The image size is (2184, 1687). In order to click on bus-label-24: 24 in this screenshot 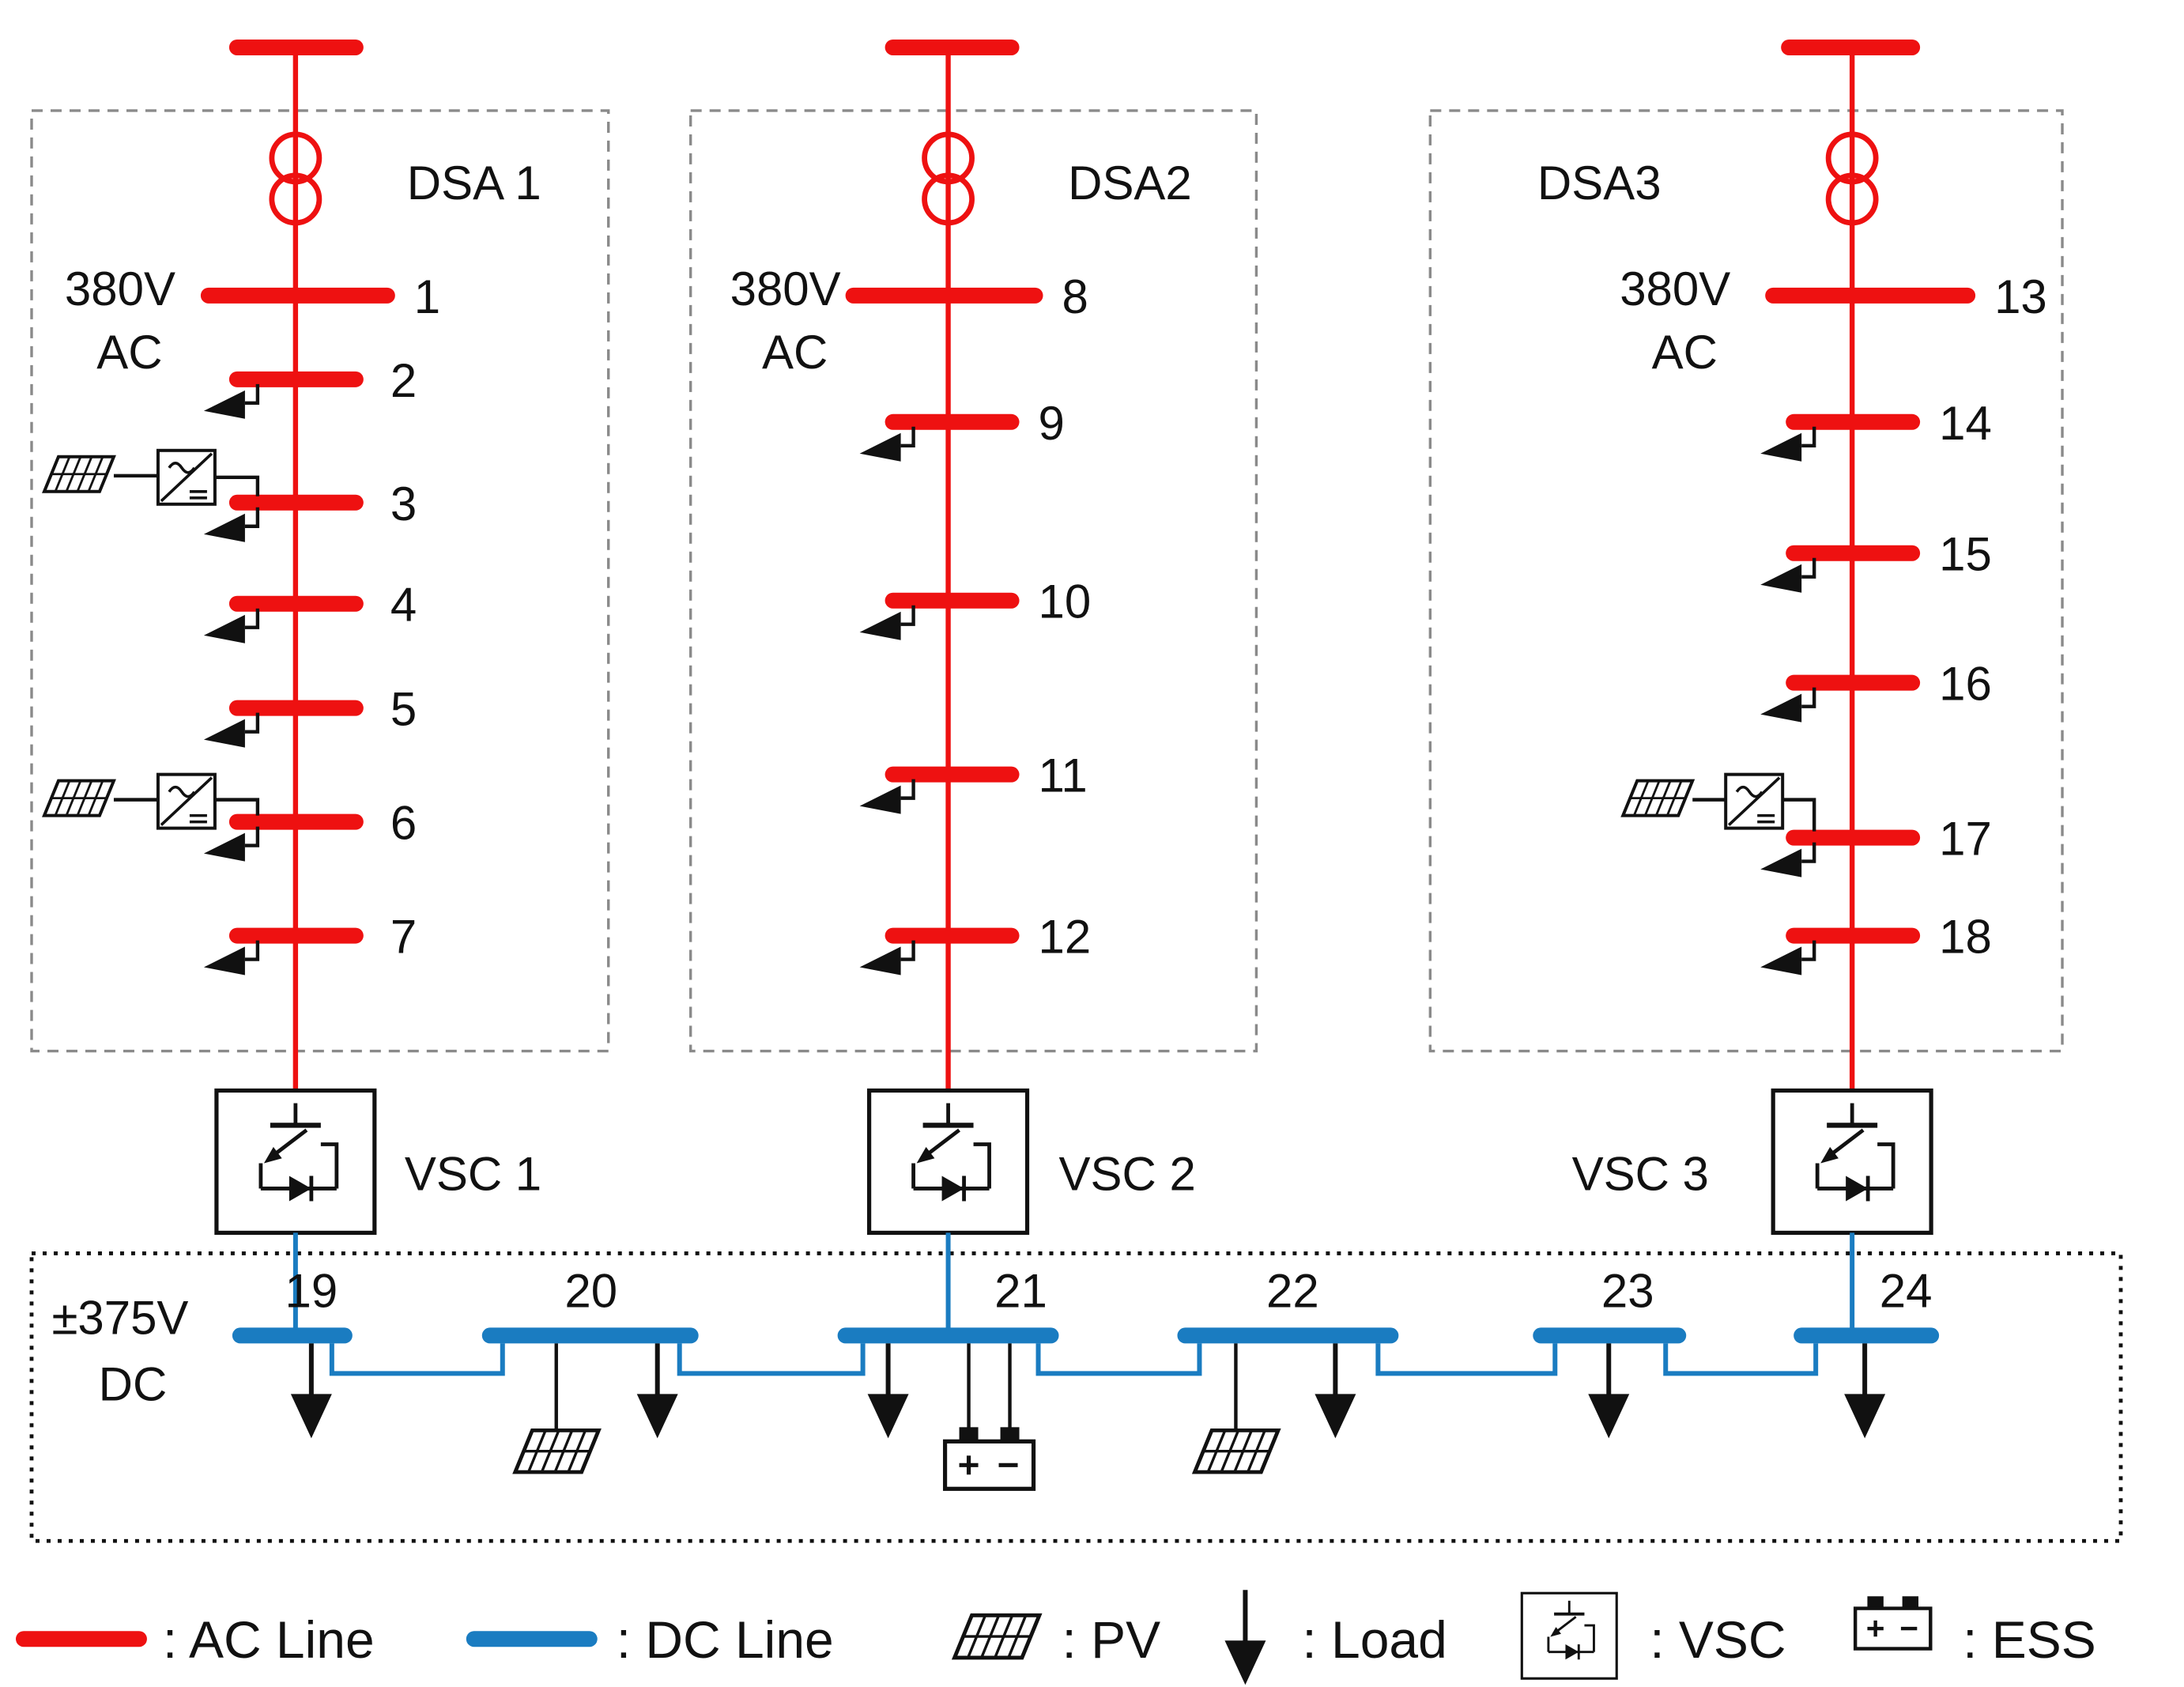, I will do `click(1906, 1290)`.